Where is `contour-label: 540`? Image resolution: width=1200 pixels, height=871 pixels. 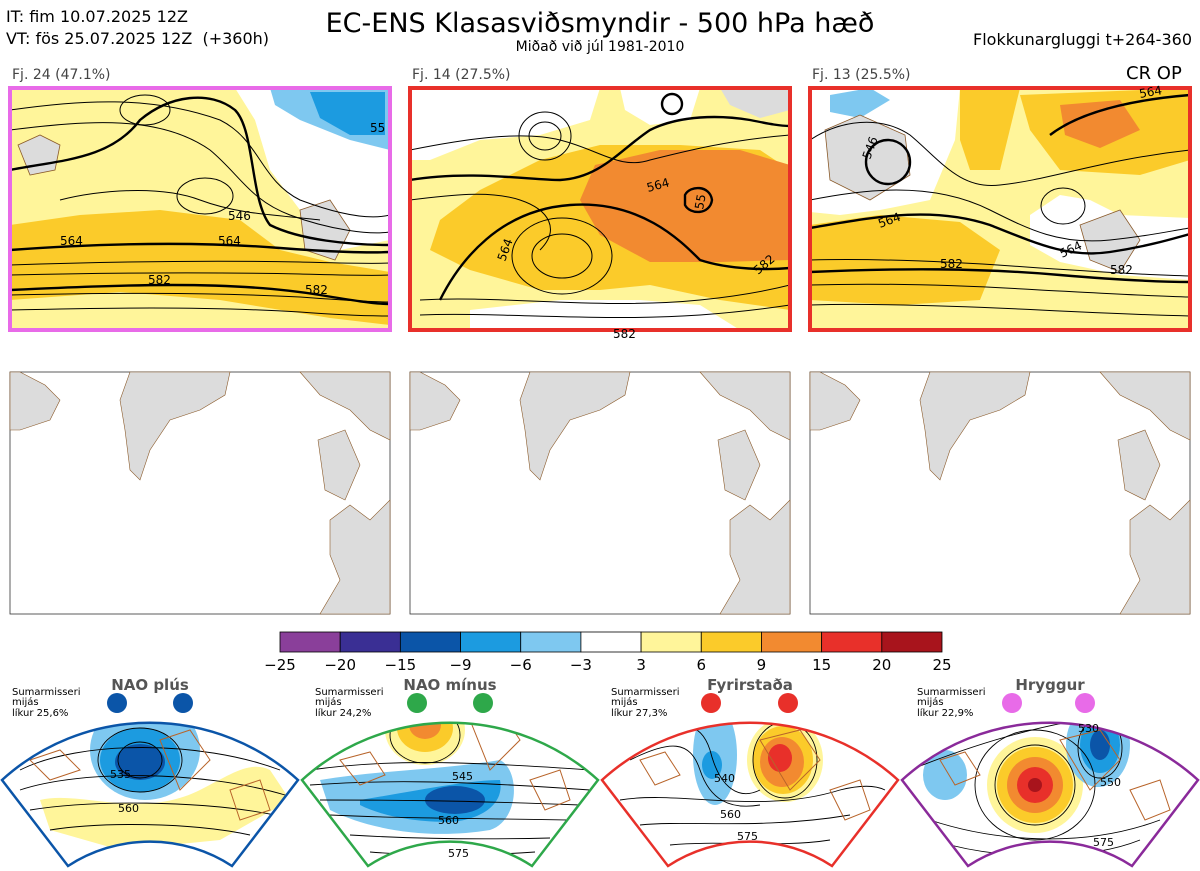 contour-label: 540 is located at coordinates (724, 778).